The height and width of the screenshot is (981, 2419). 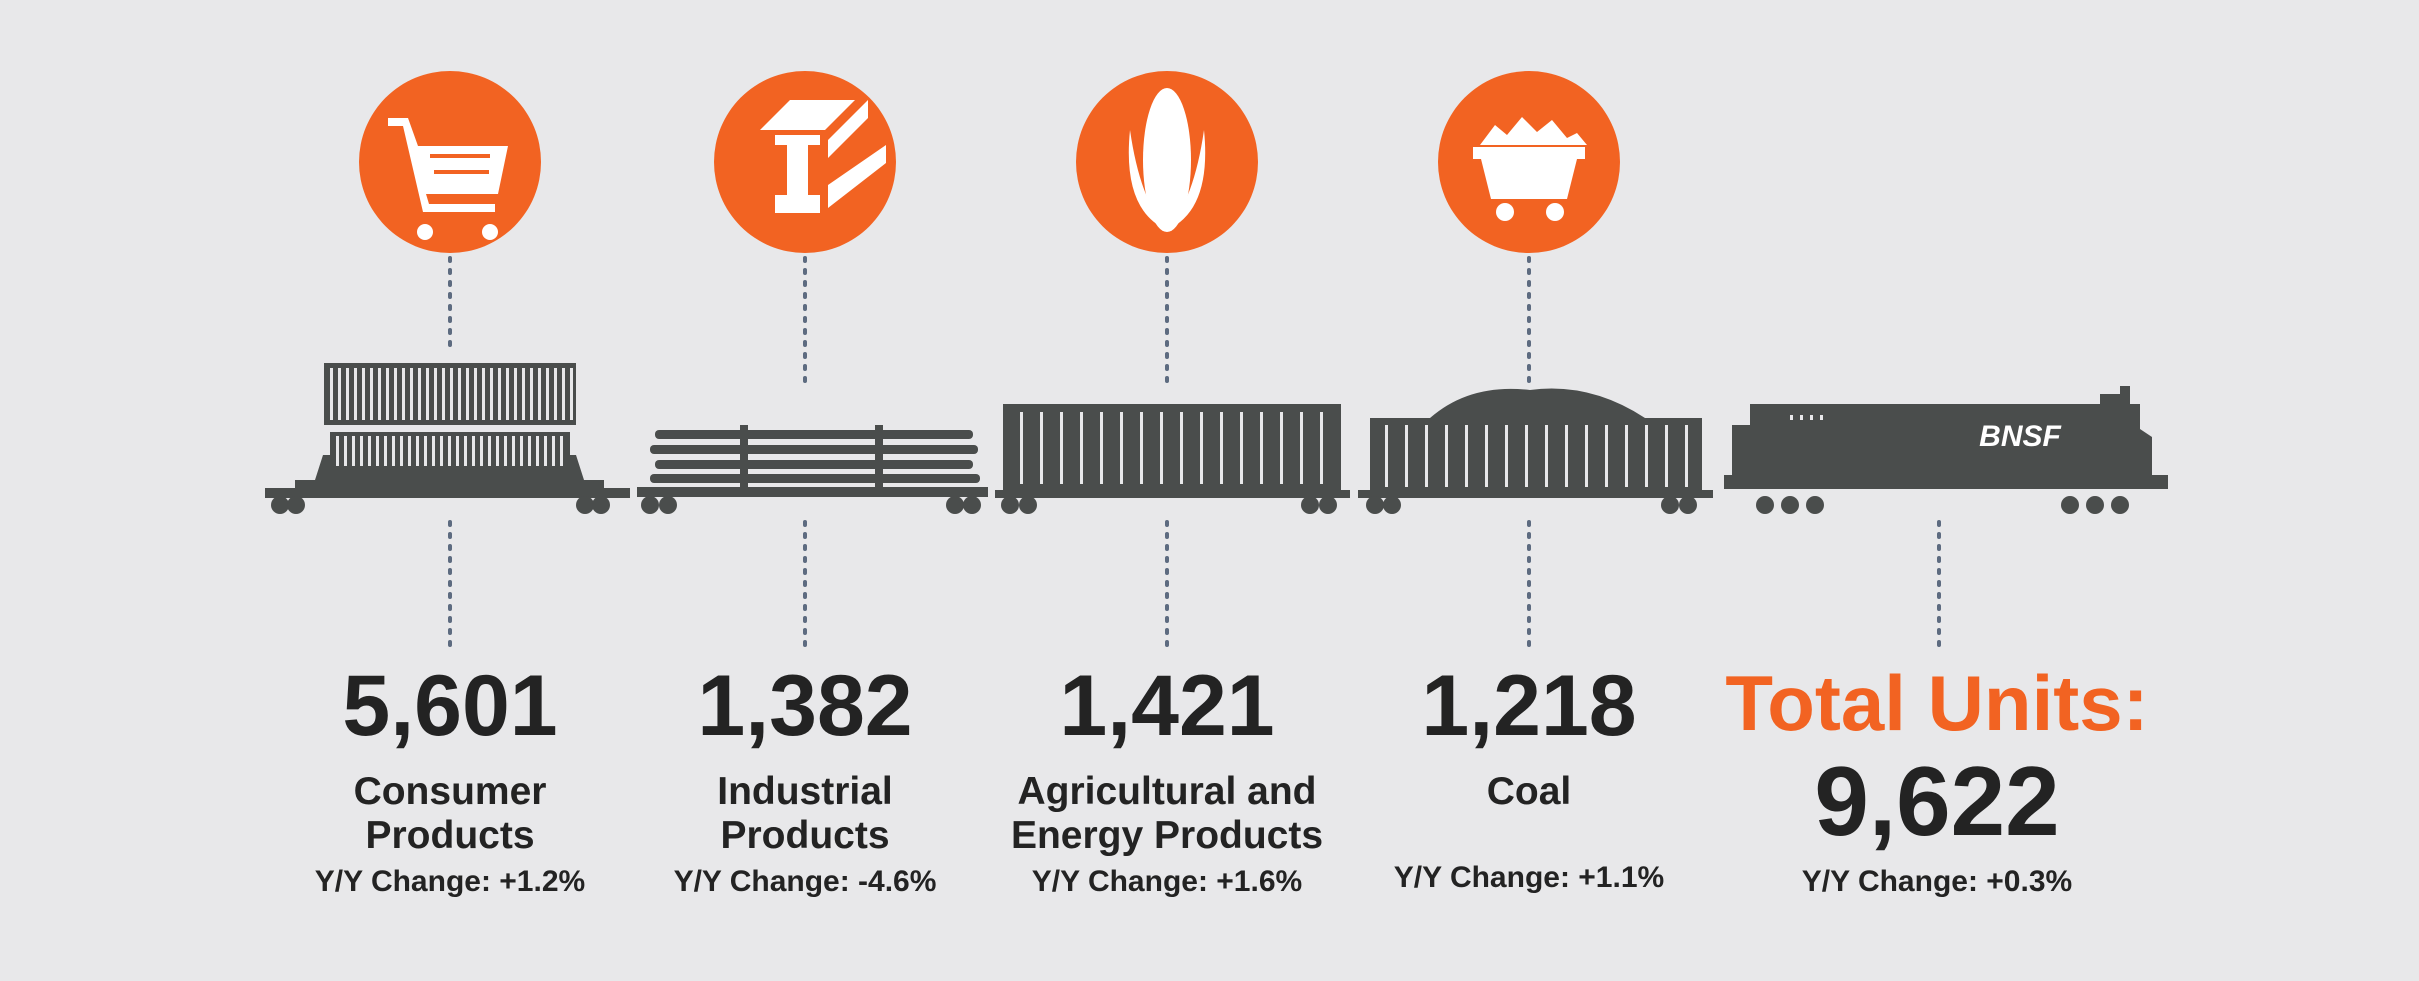 I want to click on coal-load, so click(x=1537, y=403).